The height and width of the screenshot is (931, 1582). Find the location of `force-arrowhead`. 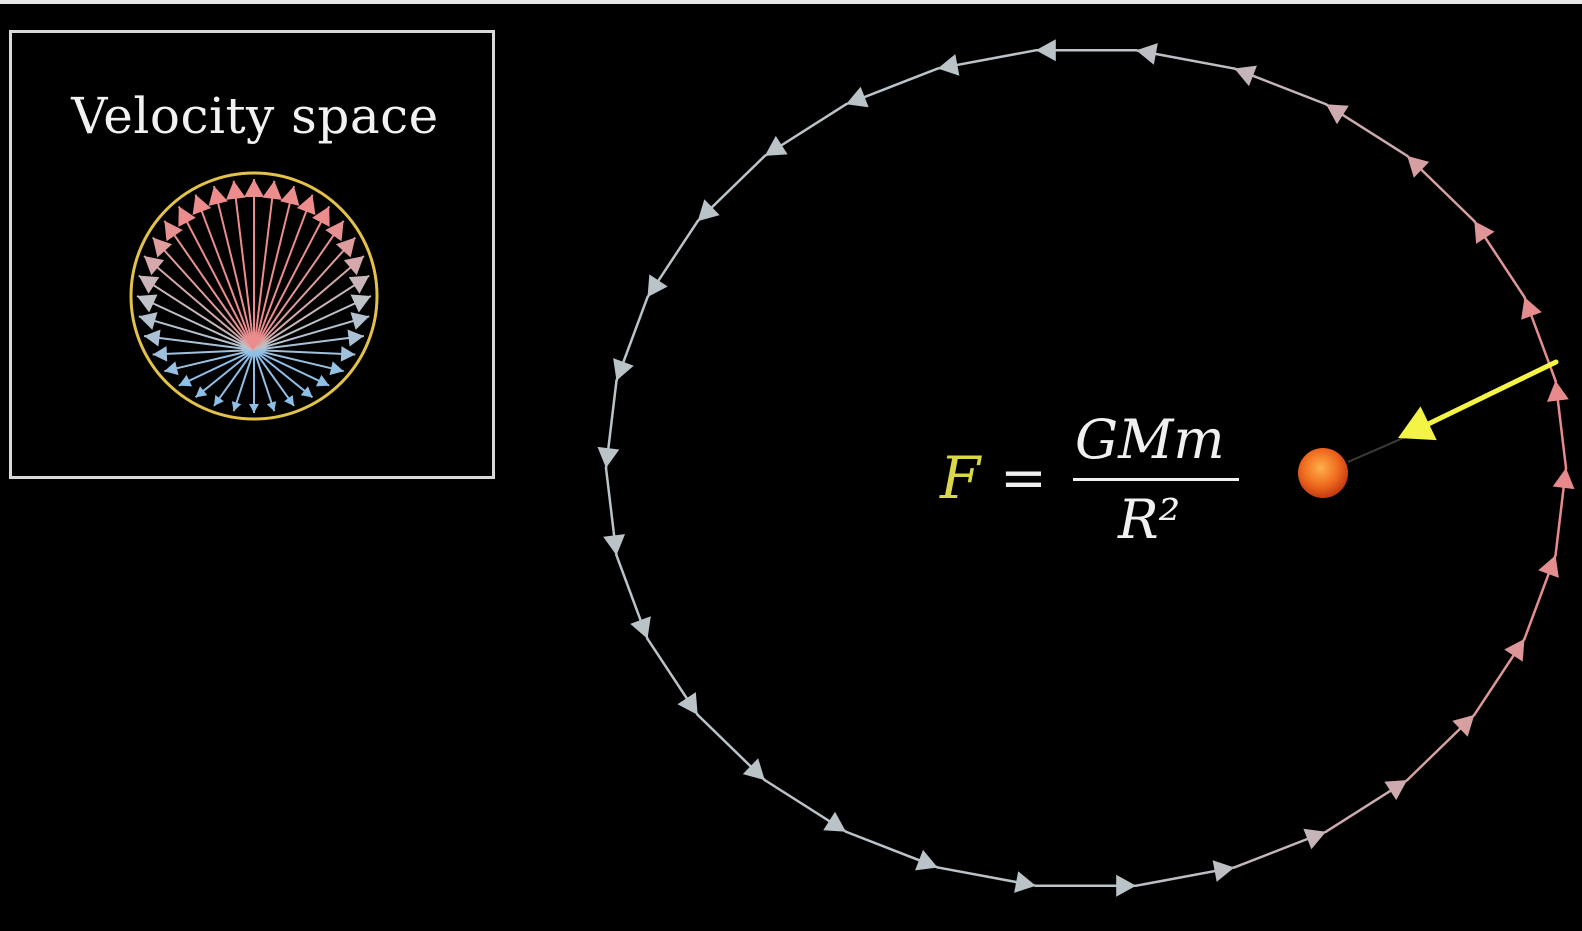

force-arrowhead is located at coordinates (1417, 423).